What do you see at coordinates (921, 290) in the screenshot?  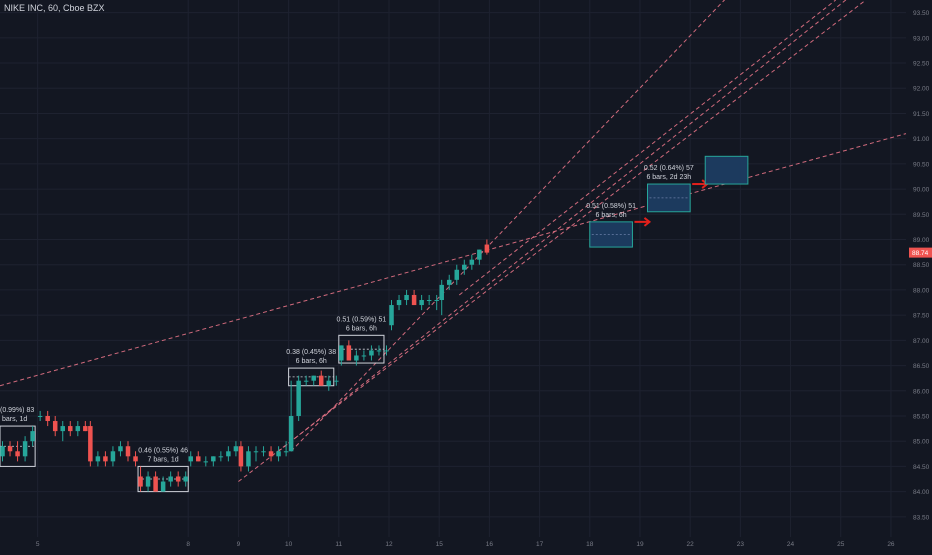 I see `y-tick-label-9: 88.00` at bounding box center [921, 290].